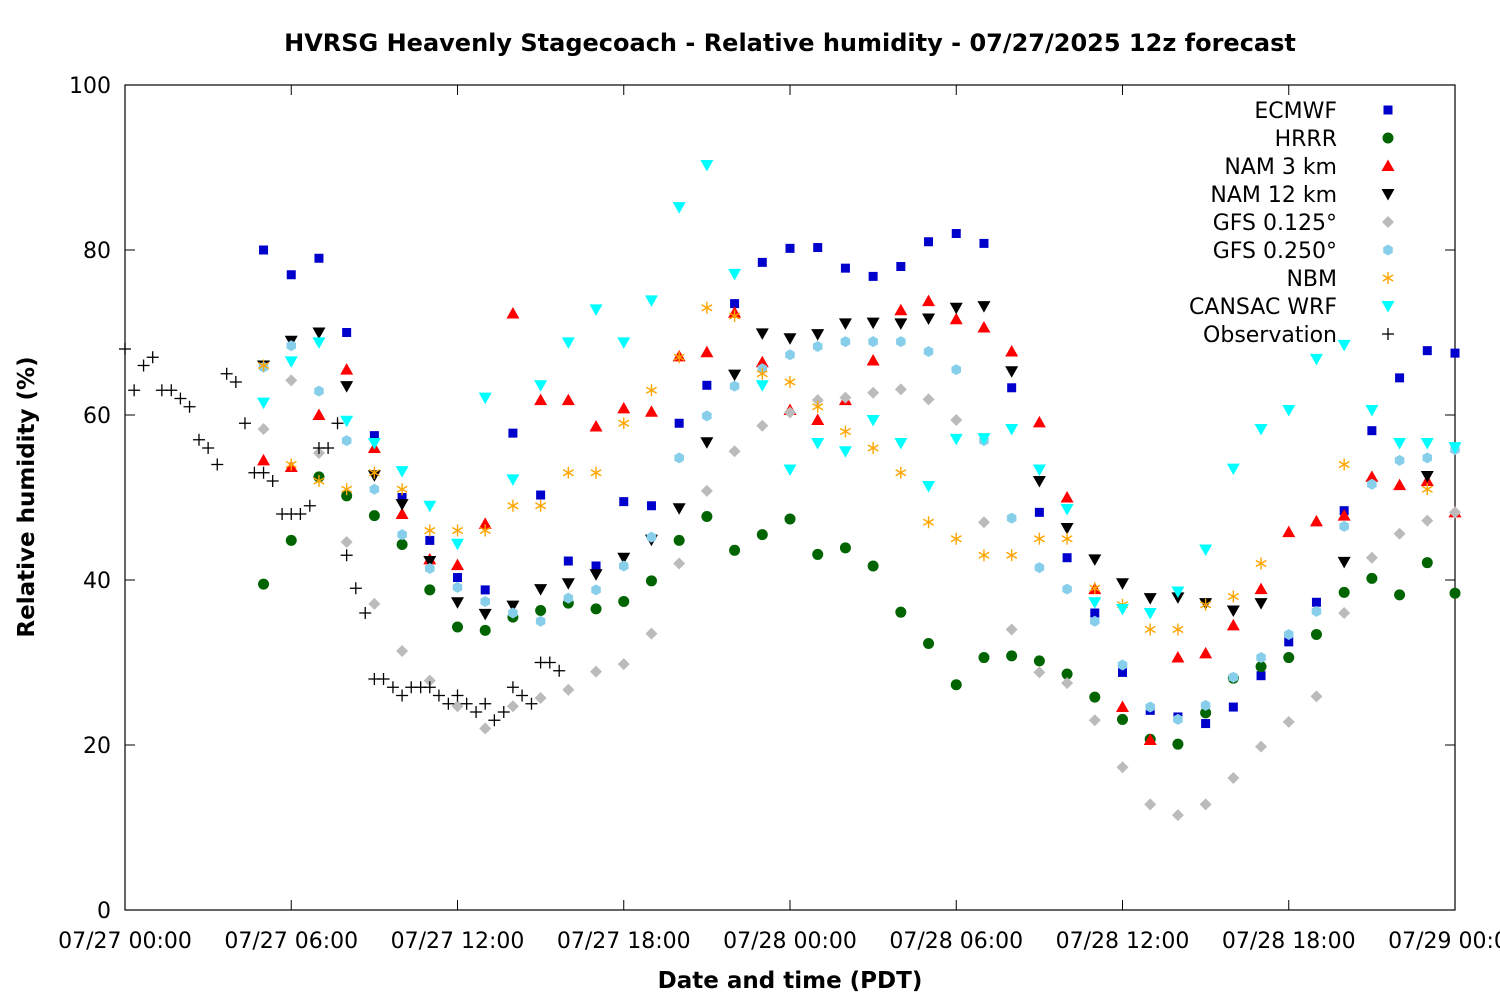 This screenshot has height=1000, width=1500. What do you see at coordinates (1289, 941) in the screenshot?
I see `x-tick-label: 07/28 18:00` at bounding box center [1289, 941].